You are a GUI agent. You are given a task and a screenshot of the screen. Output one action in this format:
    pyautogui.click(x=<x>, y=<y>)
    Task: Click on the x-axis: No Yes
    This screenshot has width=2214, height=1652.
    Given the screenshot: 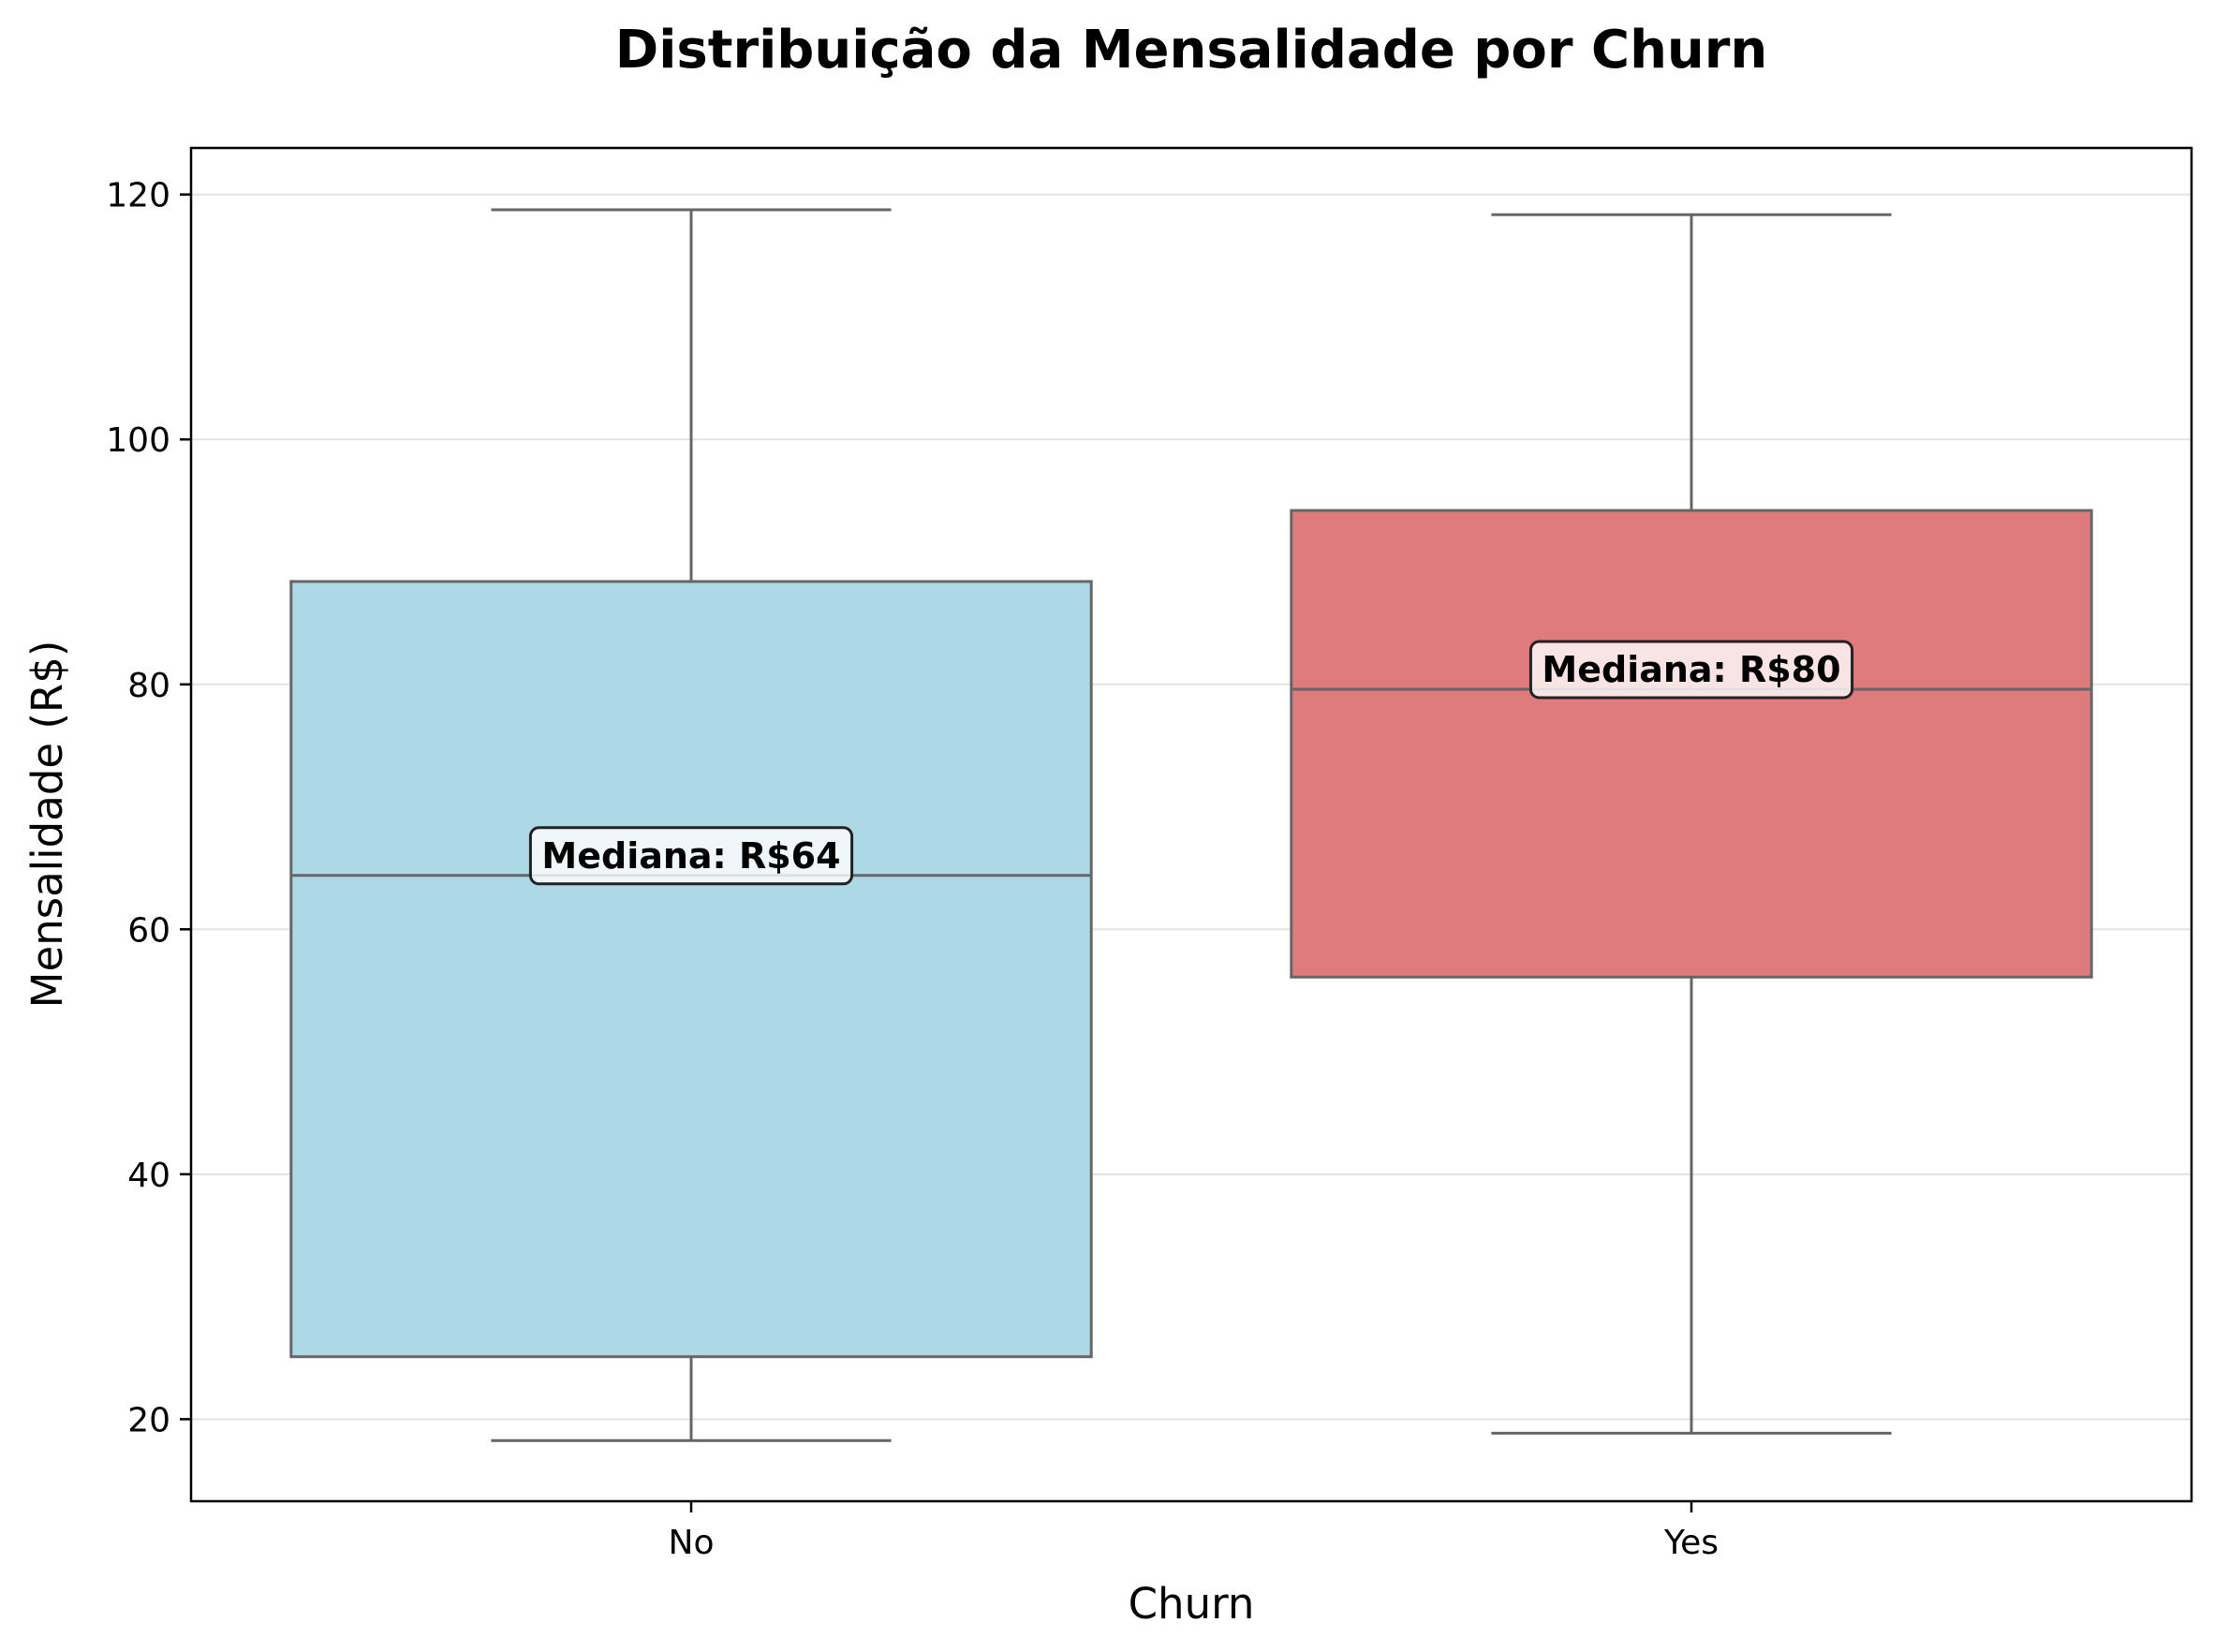 What is the action you would take?
    pyautogui.click(x=1194, y=1532)
    